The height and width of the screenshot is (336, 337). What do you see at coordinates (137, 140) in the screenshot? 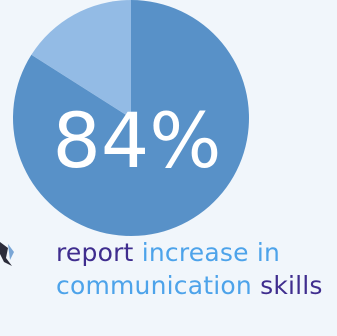
I see `pie-center-label: 84%` at bounding box center [137, 140].